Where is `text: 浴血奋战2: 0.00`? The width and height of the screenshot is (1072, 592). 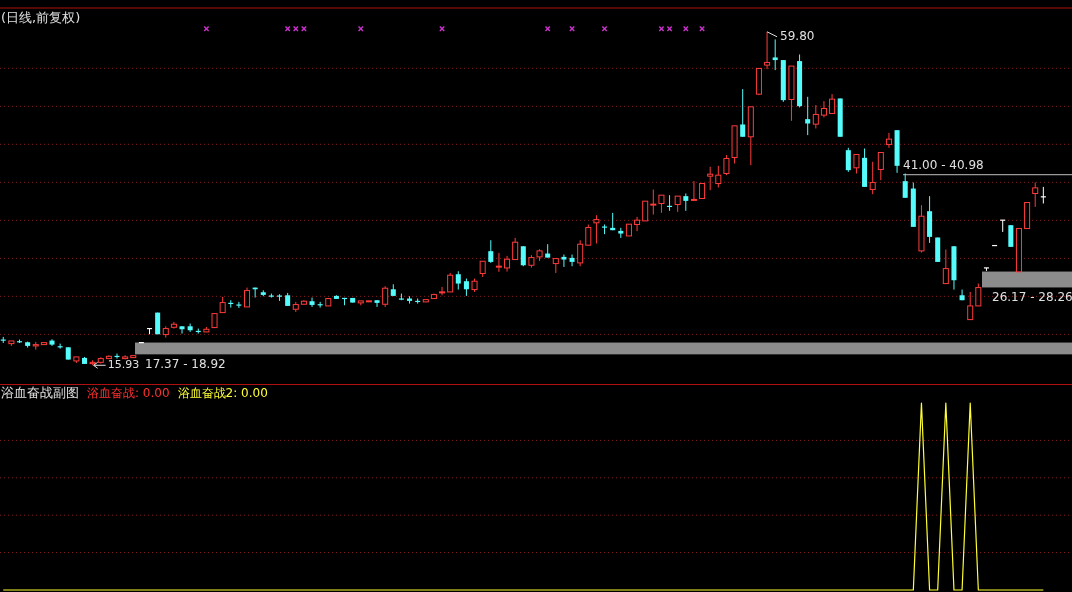 text: 浴血奋战2: 0.00 is located at coordinates (222, 392).